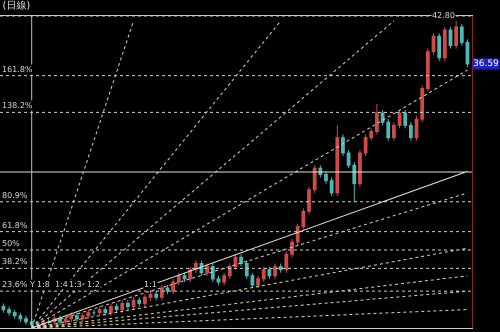 This screenshot has width=500, height=332. What do you see at coordinates (18, 284) in the screenshot?
I see `annotation: 23.6% Y` at bounding box center [18, 284].